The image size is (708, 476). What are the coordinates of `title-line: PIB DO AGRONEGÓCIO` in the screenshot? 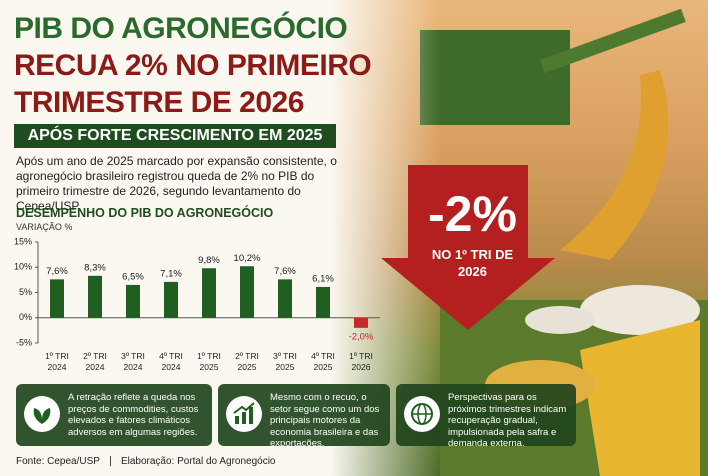 It's located at (181, 28).